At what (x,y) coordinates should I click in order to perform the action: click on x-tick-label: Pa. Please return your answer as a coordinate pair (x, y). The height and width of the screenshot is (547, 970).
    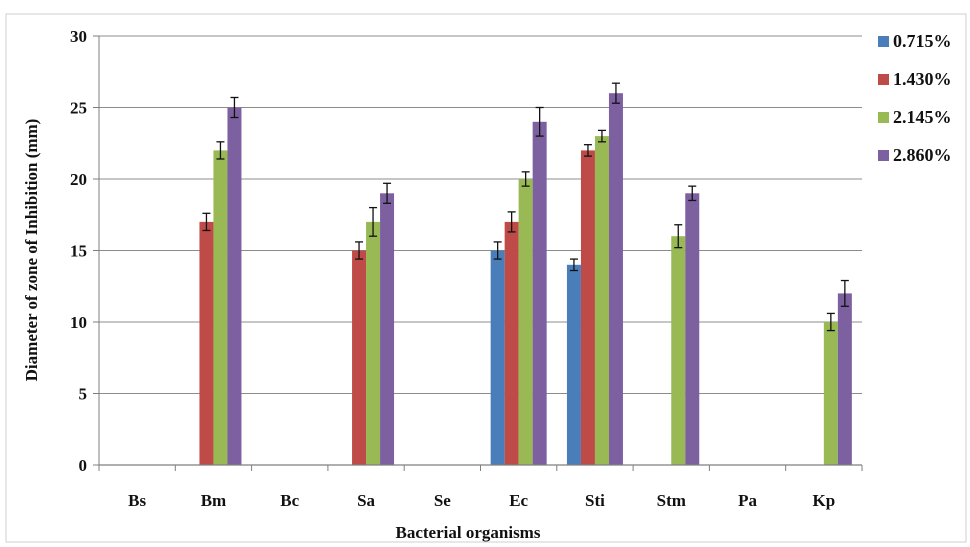
    Looking at the image, I should click on (747, 500).